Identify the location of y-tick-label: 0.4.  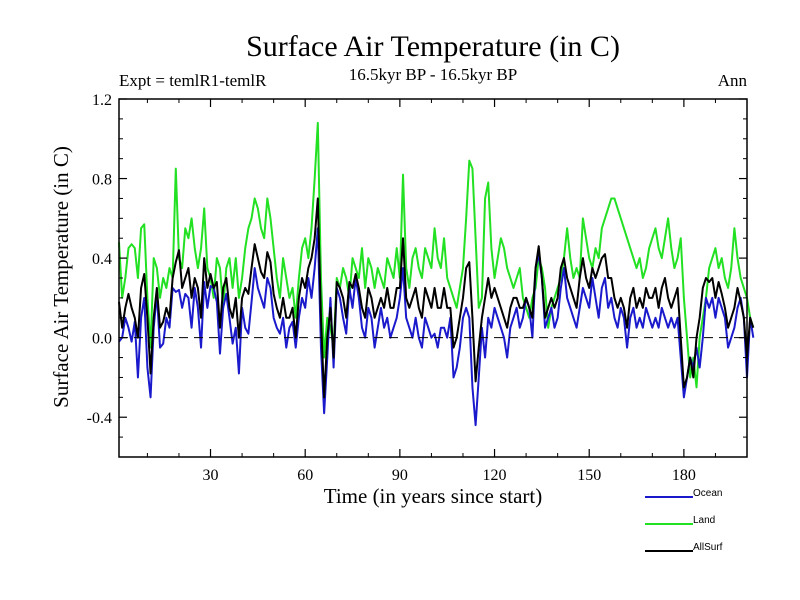
(102, 259).